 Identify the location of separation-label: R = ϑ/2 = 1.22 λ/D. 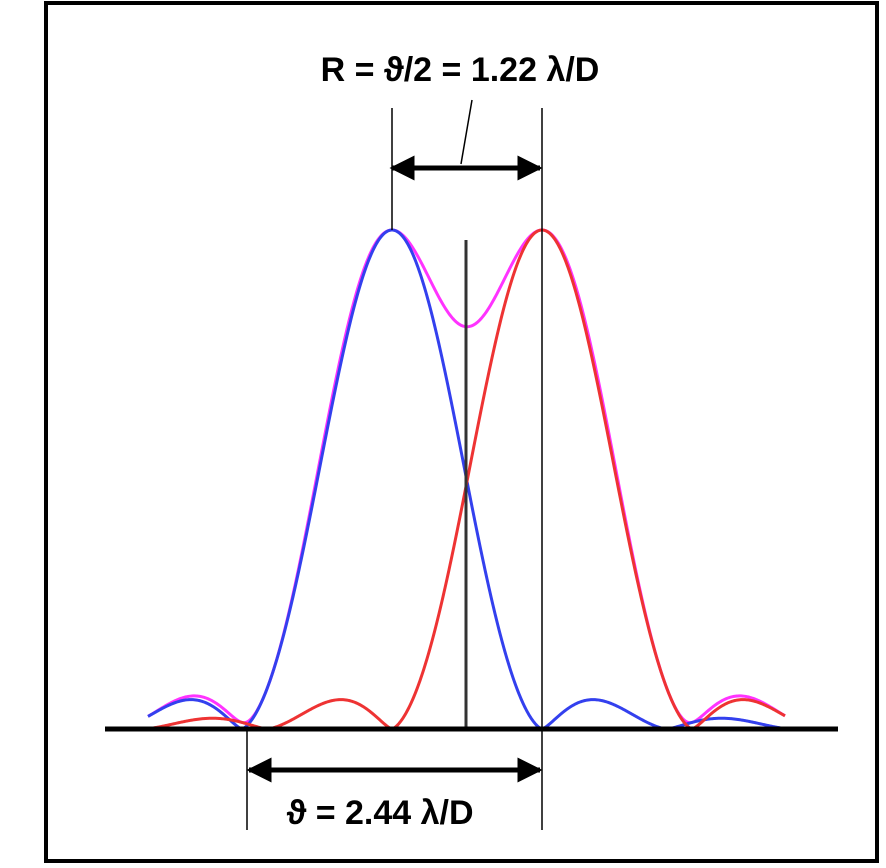
(460, 70).